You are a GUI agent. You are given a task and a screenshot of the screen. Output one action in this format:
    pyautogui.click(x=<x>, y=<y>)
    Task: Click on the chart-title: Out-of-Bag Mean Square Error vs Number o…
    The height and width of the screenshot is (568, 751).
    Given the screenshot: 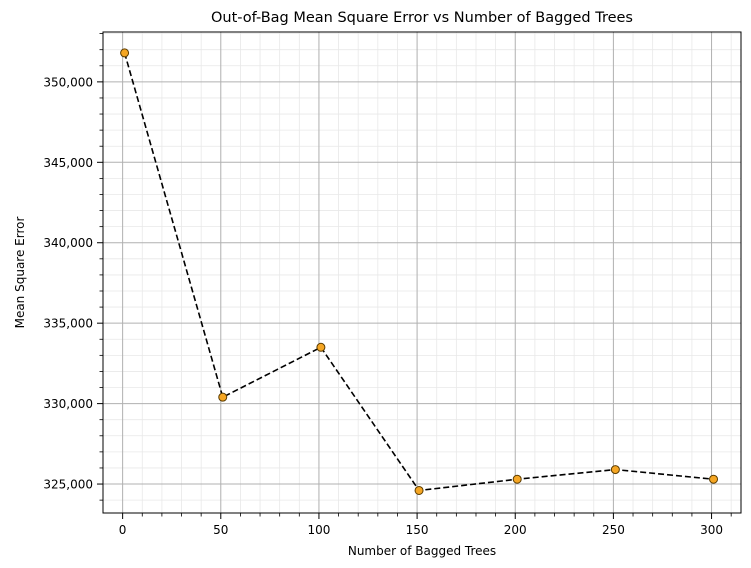 What is the action you would take?
    pyautogui.click(x=422, y=18)
    